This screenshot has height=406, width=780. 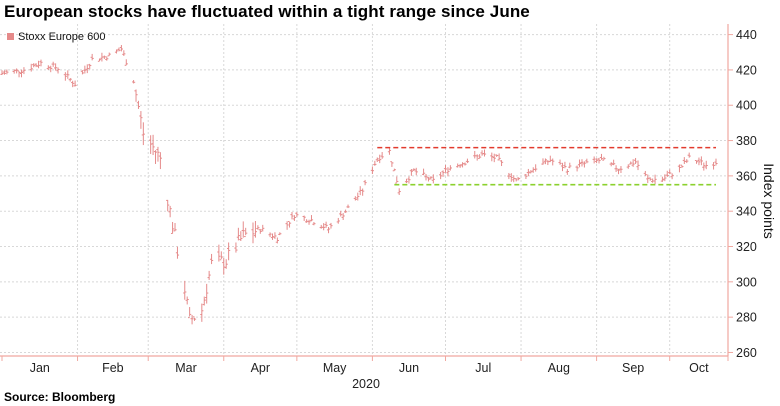 I want to click on source-note: Source: Bloomberg, so click(x=60, y=397).